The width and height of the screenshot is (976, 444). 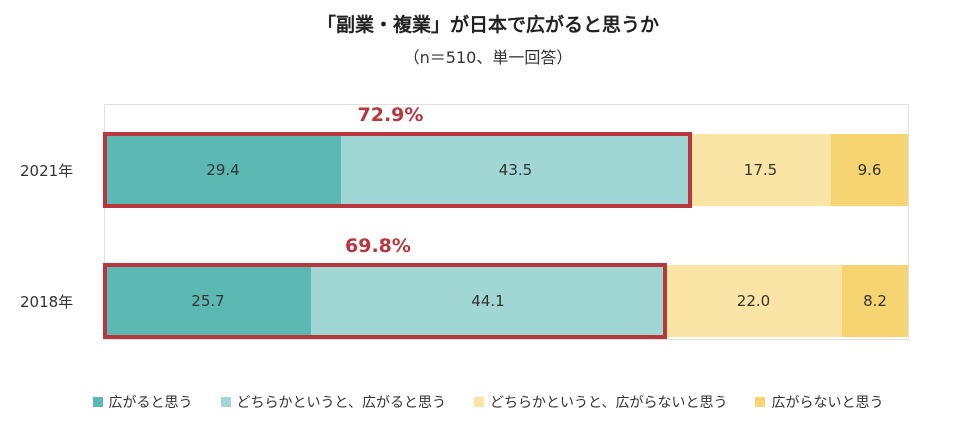 I want to click on category-label: 2018年, so click(x=47, y=302).